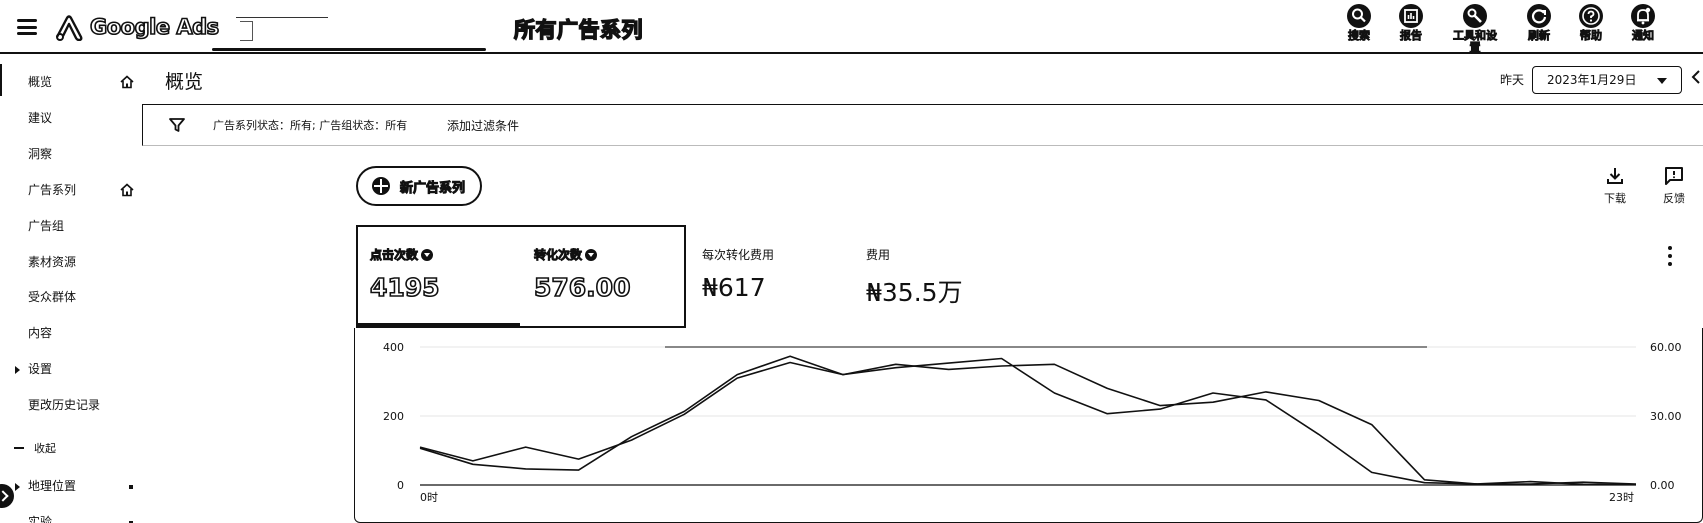  I want to click on metric-card-conversions: 转化次数 576.00, so click(582, 274).